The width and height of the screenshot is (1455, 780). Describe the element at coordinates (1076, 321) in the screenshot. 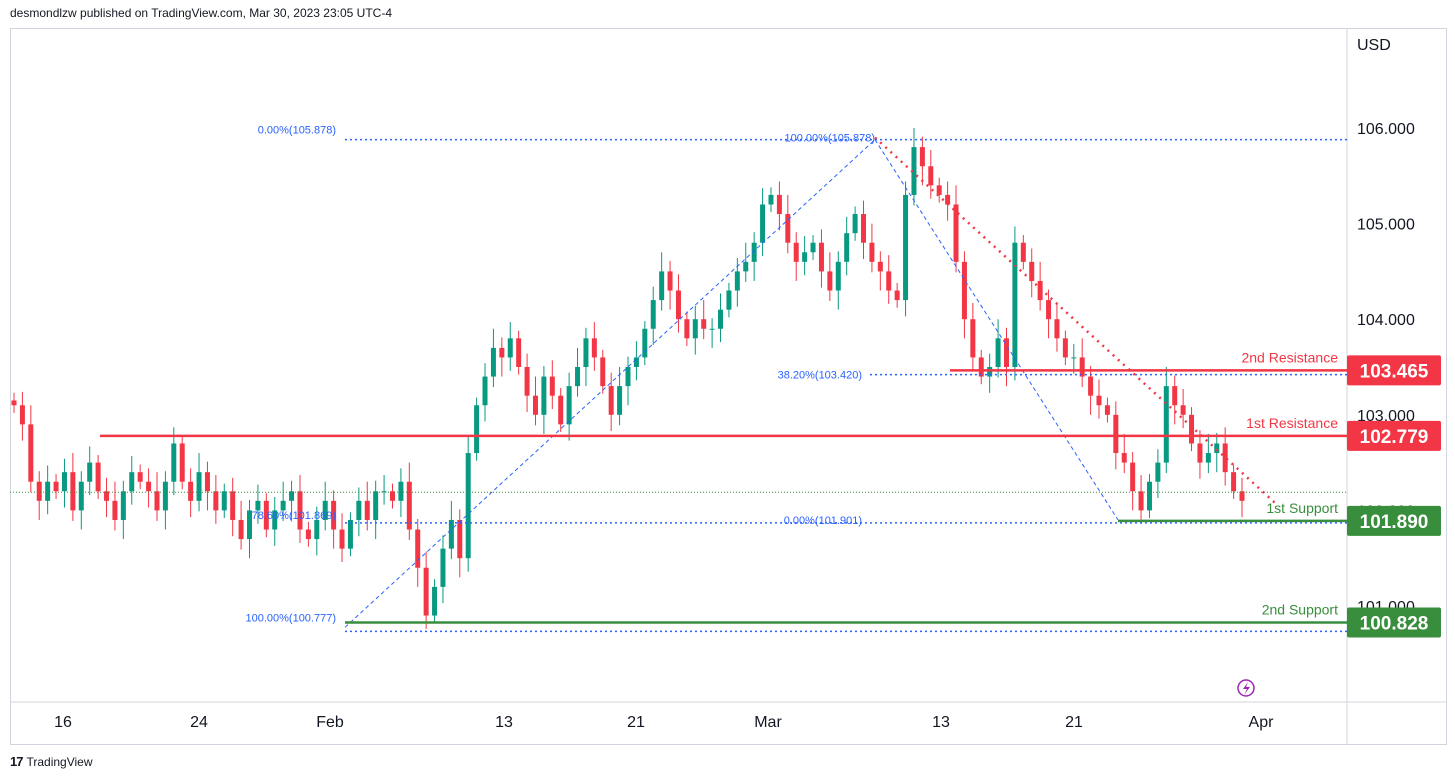

I see `downtrend-line` at that location.